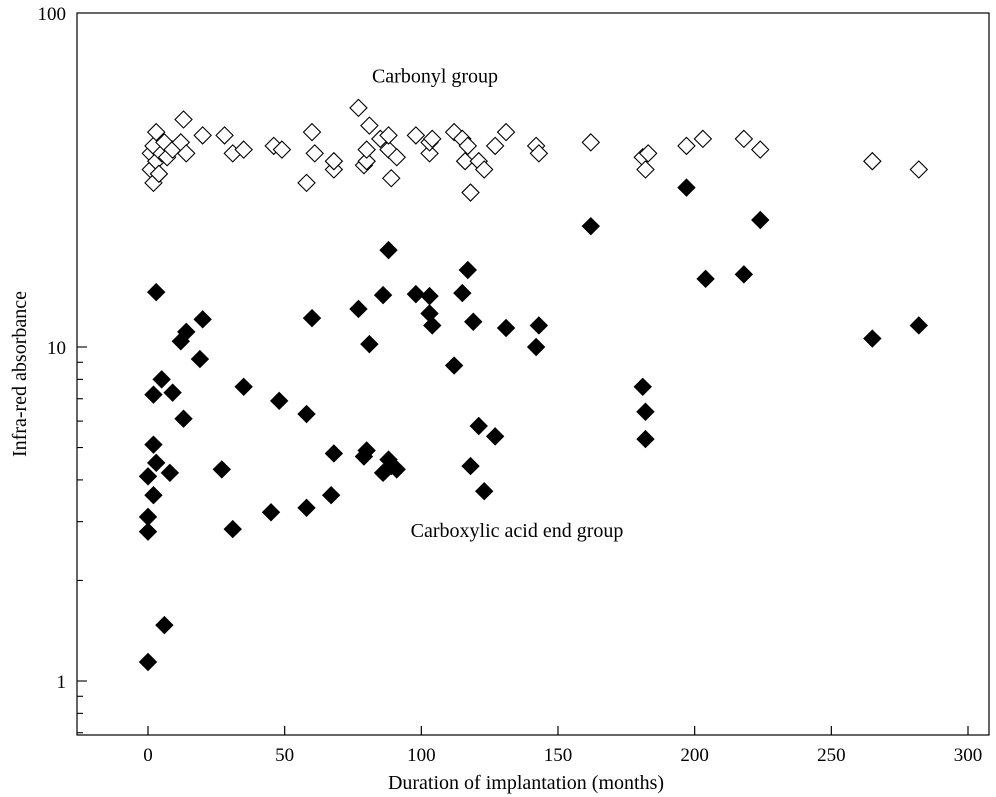  I want to click on x-tick-label: 100, so click(421, 755).